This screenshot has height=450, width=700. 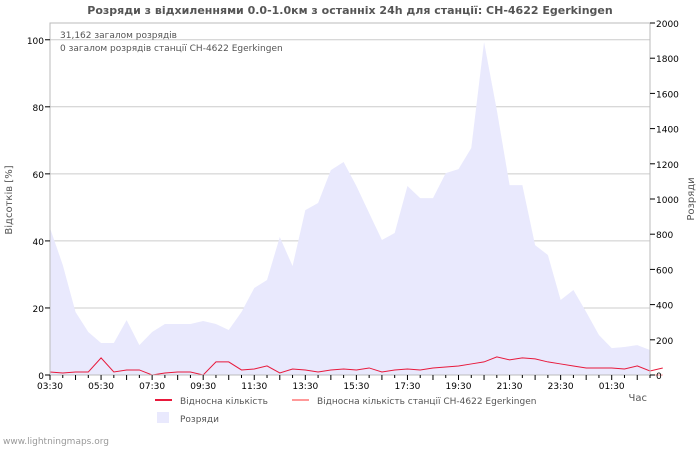 What do you see at coordinates (152, 387) in the screenshot?
I see `x-tick-label: 07:30` at bounding box center [152, 387].